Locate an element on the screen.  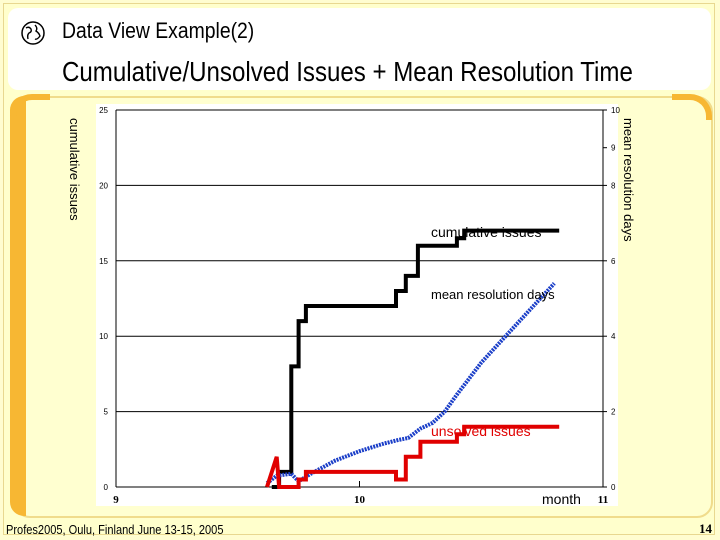
y2-tick-label: 4 is located at coordinates (613, 336).